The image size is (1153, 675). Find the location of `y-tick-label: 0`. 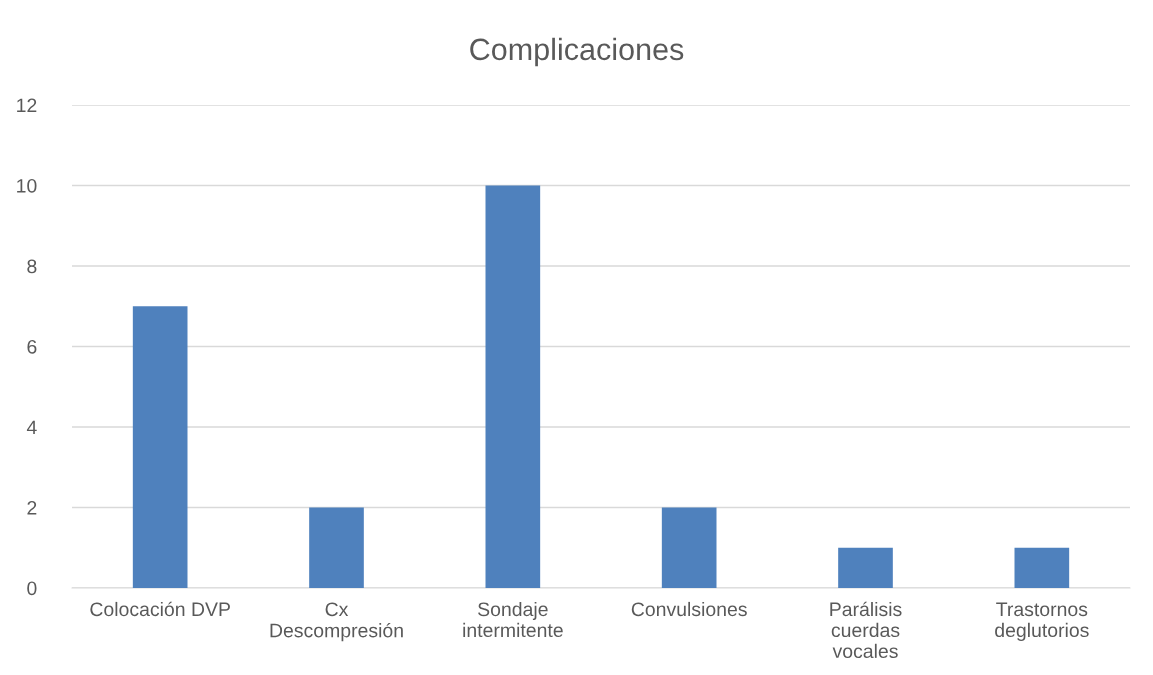

y-tick-label: 0 is located at coordinates (32, 588).